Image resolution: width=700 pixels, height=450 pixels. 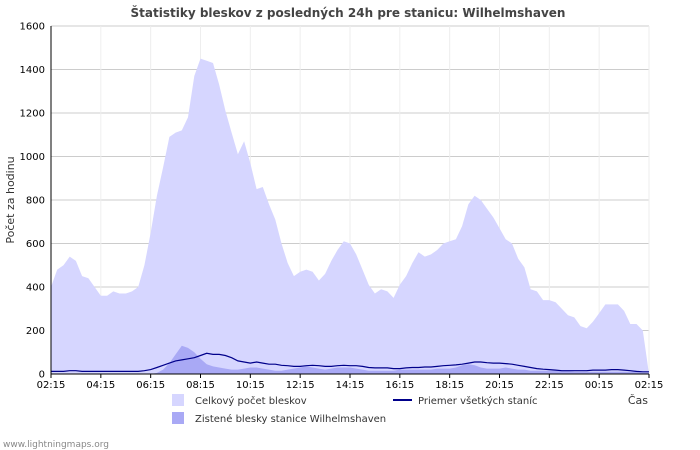 What do you see at coordinates (399, 385) in the screenshot?
I see `x-tick-label: 16:15` at bounding box center [399, 385].